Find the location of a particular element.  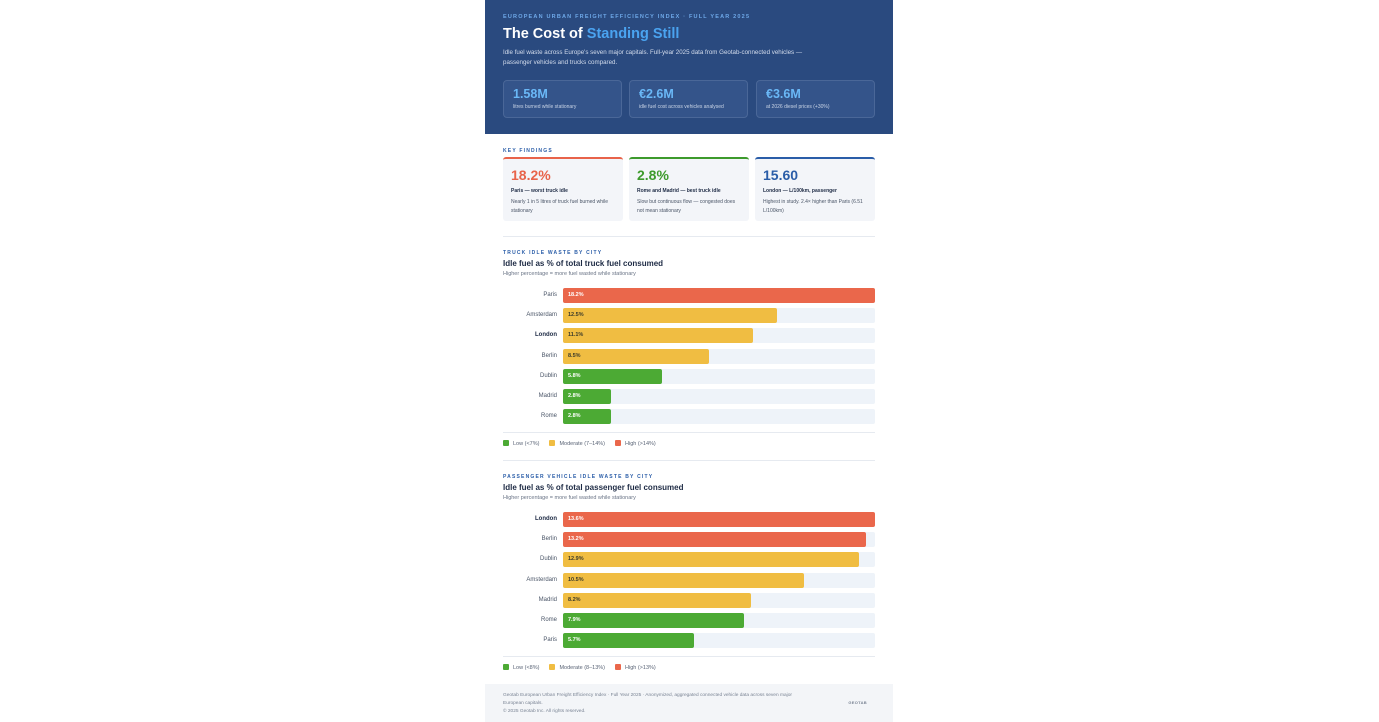

stat-value: 1.58M is located at coordinates (530, 94).